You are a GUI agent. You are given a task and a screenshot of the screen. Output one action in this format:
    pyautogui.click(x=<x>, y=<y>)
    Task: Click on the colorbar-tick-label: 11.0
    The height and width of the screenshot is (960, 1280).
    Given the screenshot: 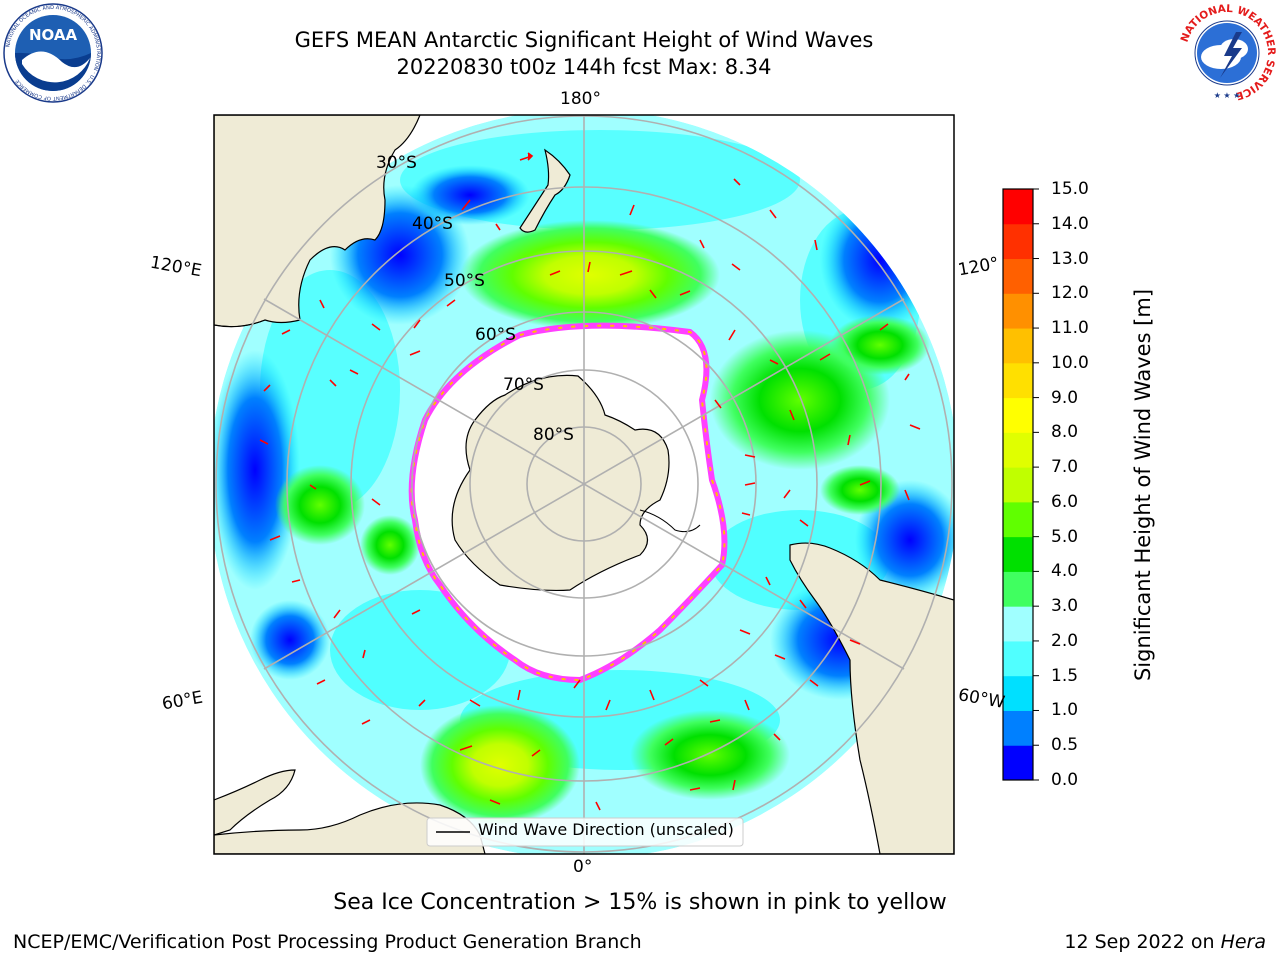 What is the action you would take?
    pyautogui.click(x=1070, y=328)
    